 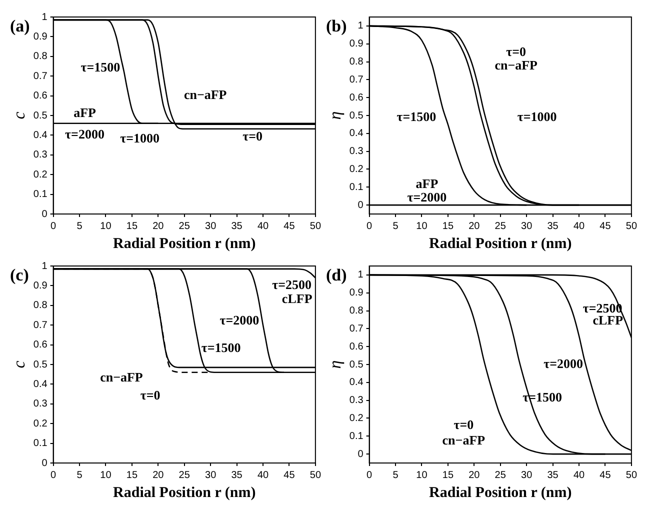 What do you see at coordinates (20, 26) in the screenshot?
I see `chart-title: (a)` at bounding box center [20, 26].